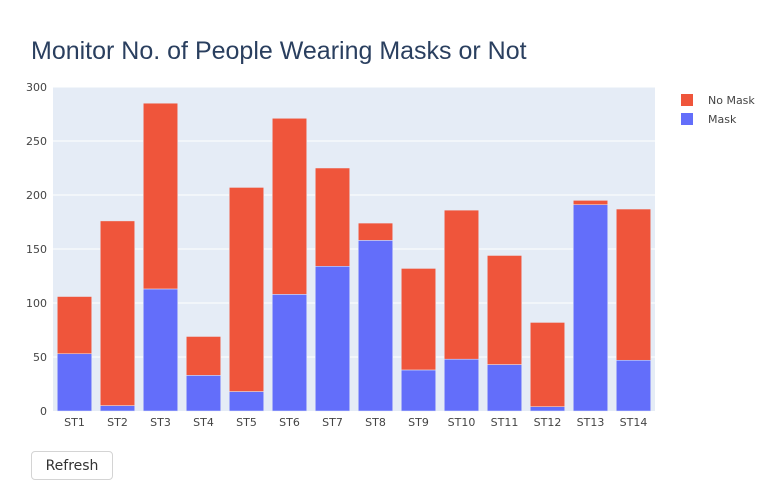 Image resolution: width=779 pixels, height=499 pixels. I want to click on y-tick-label: 200, so click(36, 195).